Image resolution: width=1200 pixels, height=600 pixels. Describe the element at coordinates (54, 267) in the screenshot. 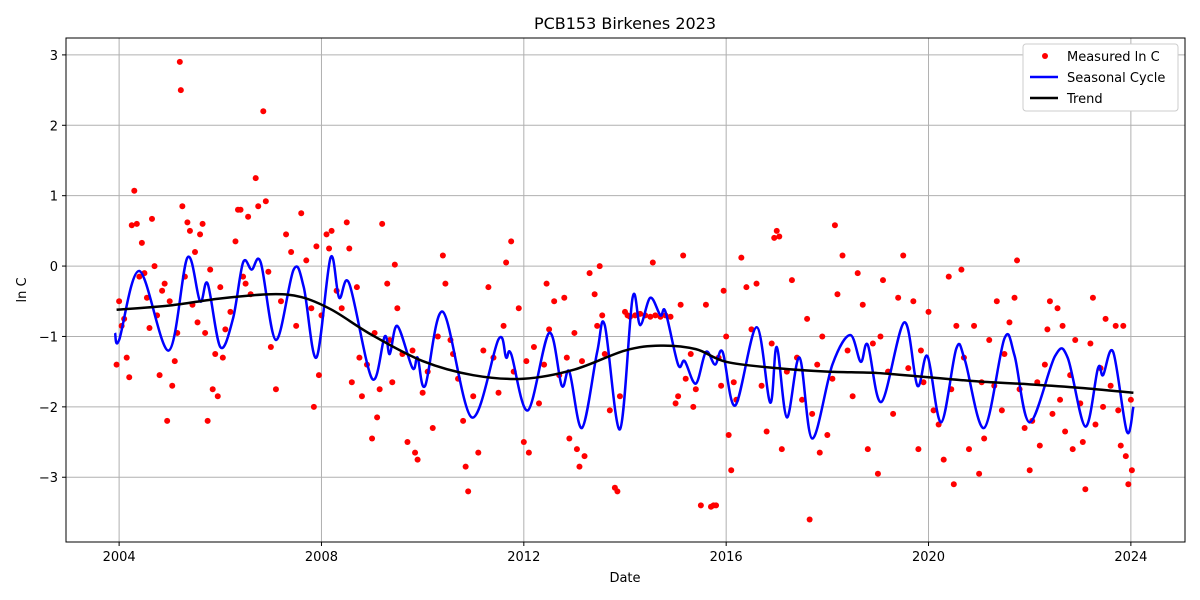

I see `y-tick-label: 0` at that location.